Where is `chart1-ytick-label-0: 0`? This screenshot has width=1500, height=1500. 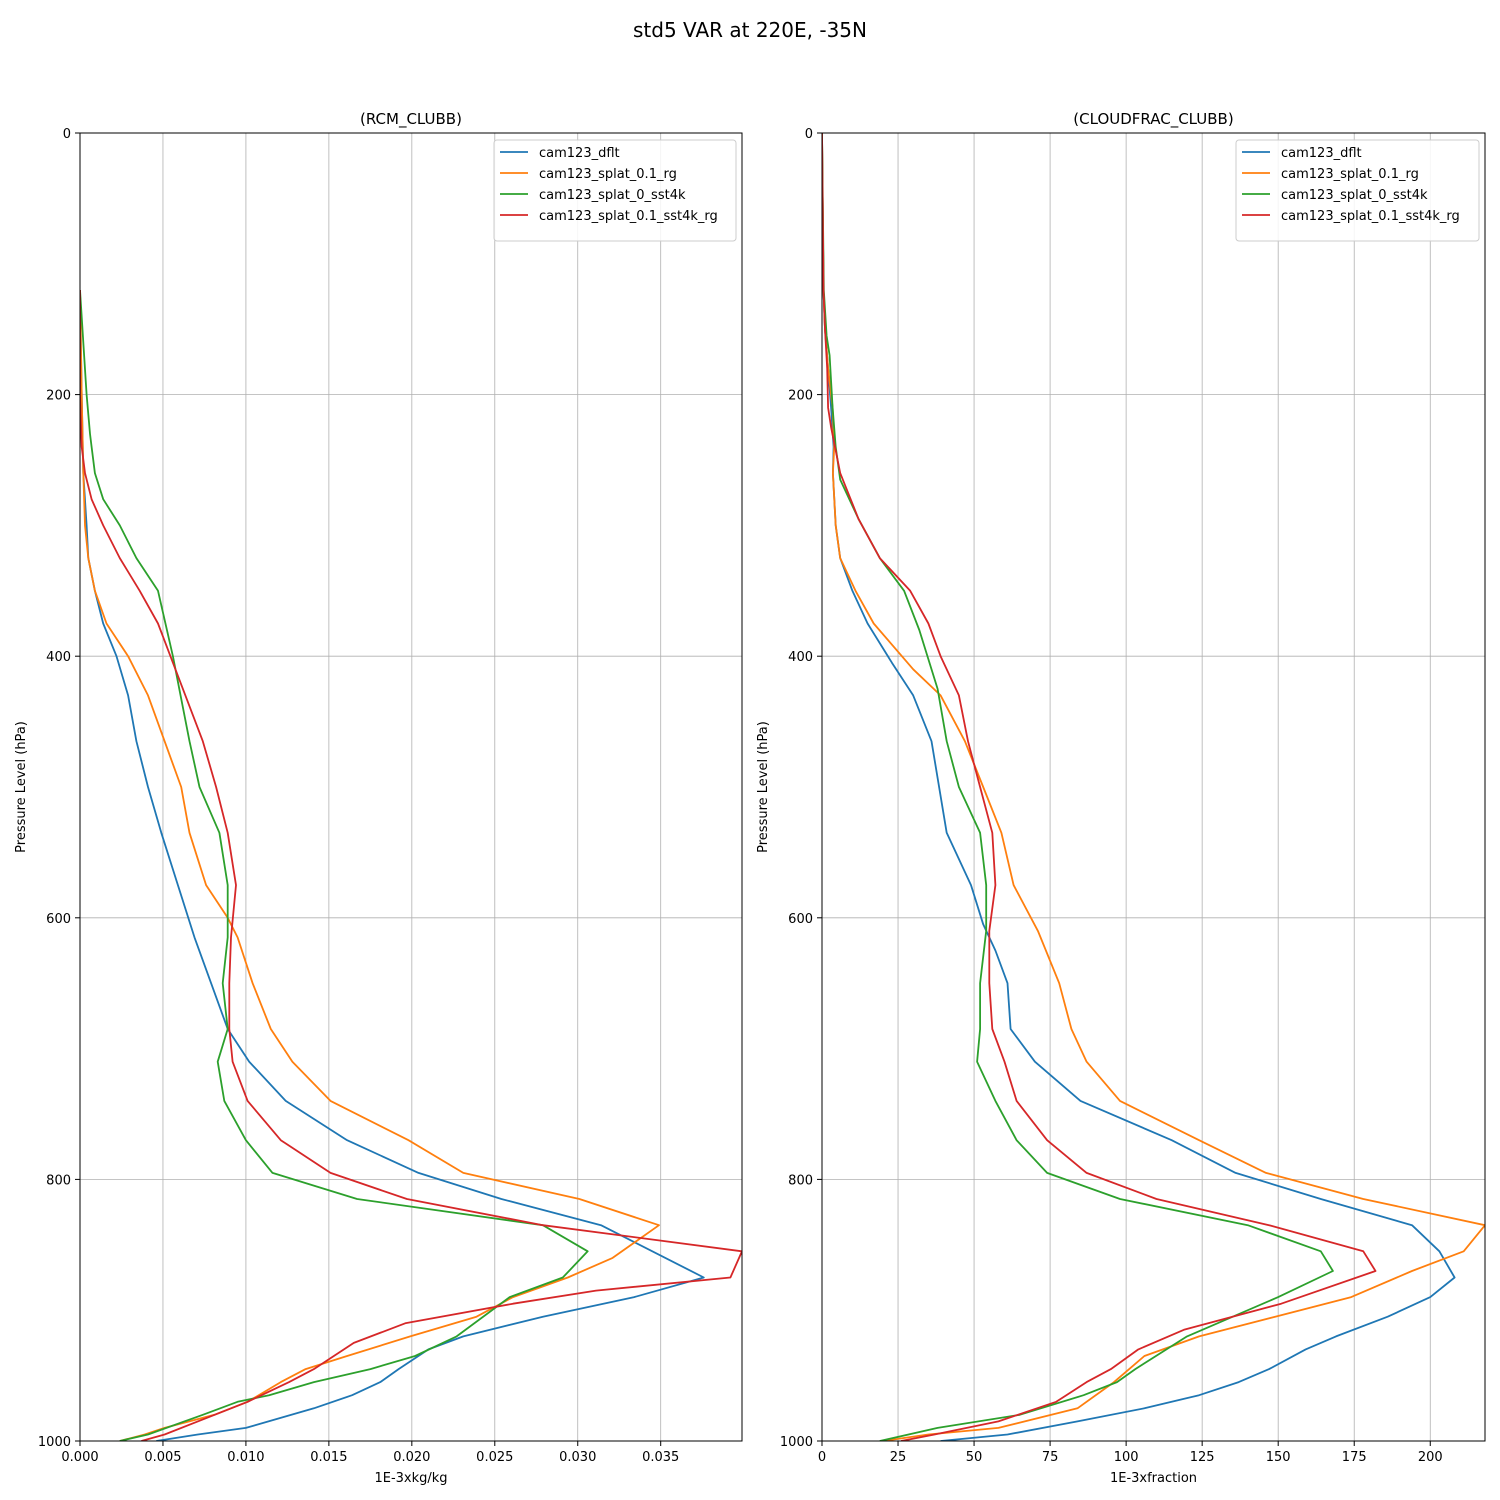 chart1-ytick-label-0: 0 is located at coordinates (809, 134).